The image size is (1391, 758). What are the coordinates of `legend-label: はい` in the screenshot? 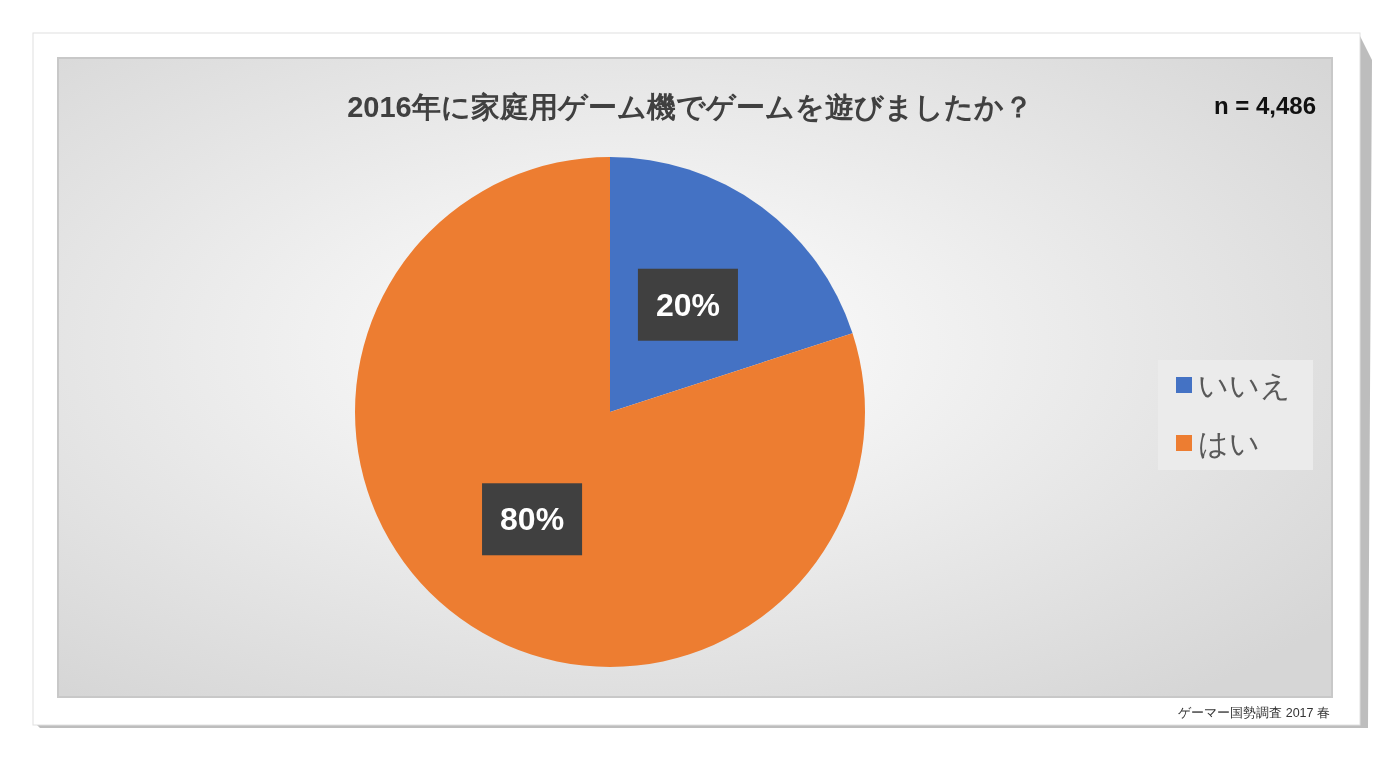 It's located at (1229, 443).